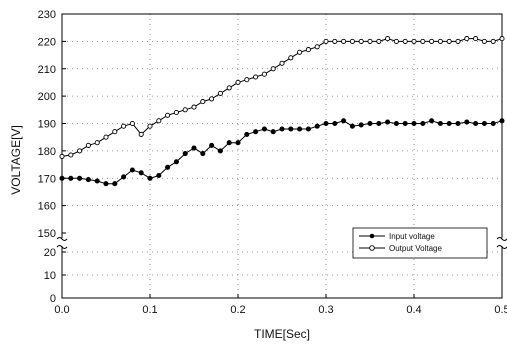 The width and height of the screenshot is (507, 349). I want to click on y-tick-label: 160, so click(47, 207).